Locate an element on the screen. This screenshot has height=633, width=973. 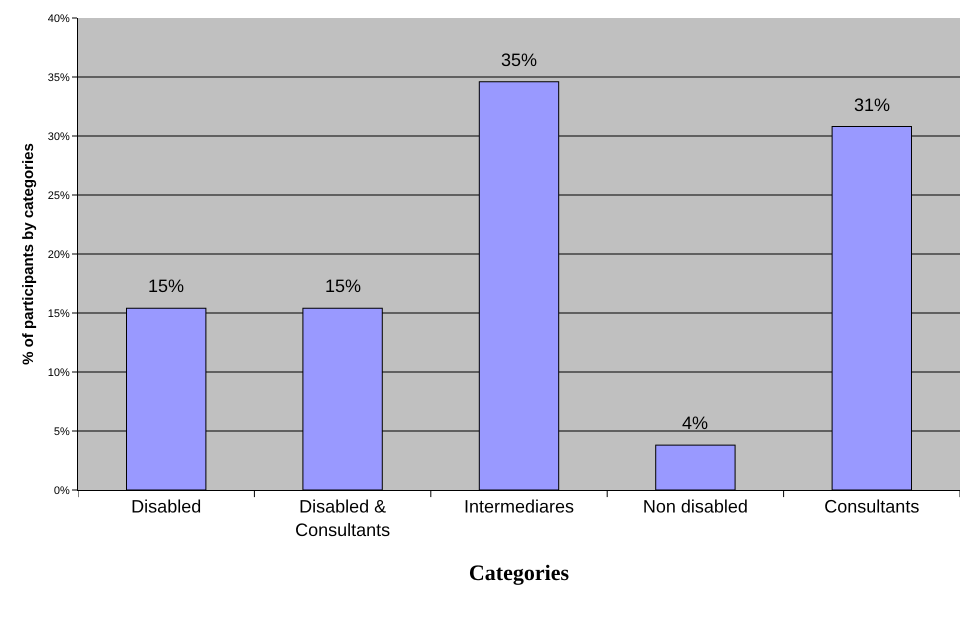
data-label: 4% is located at coordinates (695, 423).